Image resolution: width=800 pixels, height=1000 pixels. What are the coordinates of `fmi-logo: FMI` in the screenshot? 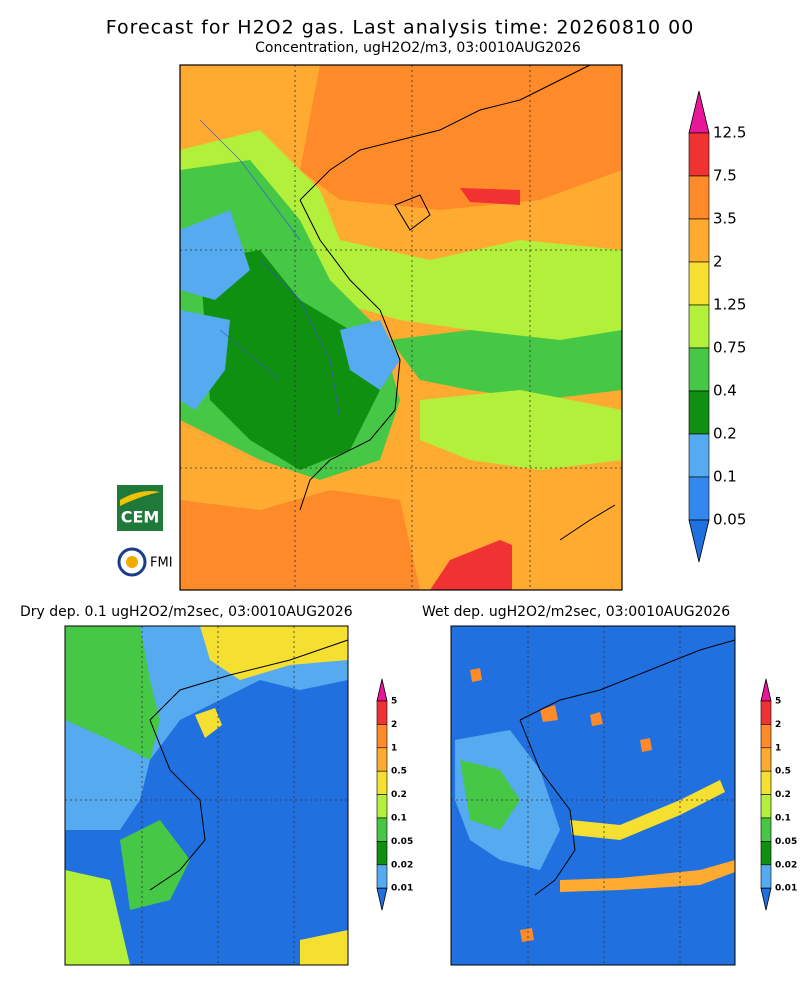 It's located at (145, 562).